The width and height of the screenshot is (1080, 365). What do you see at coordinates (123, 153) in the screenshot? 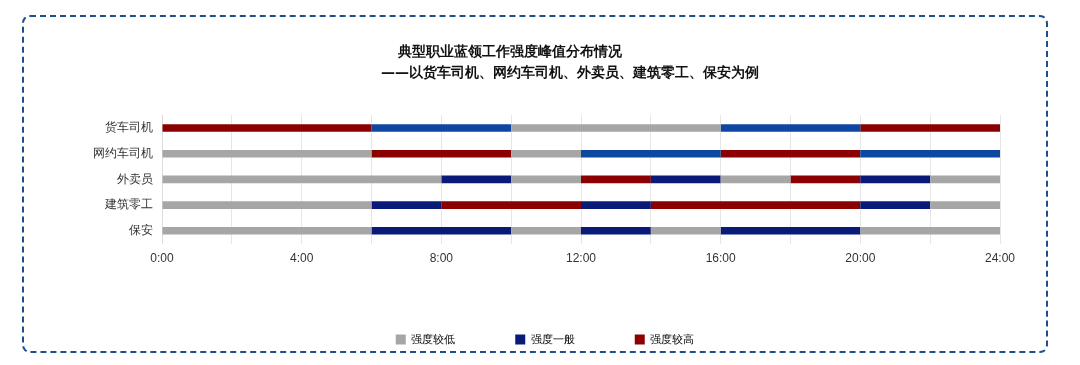
I see `y-tick-label: 网约车司机` at bounding box center [123, 153].